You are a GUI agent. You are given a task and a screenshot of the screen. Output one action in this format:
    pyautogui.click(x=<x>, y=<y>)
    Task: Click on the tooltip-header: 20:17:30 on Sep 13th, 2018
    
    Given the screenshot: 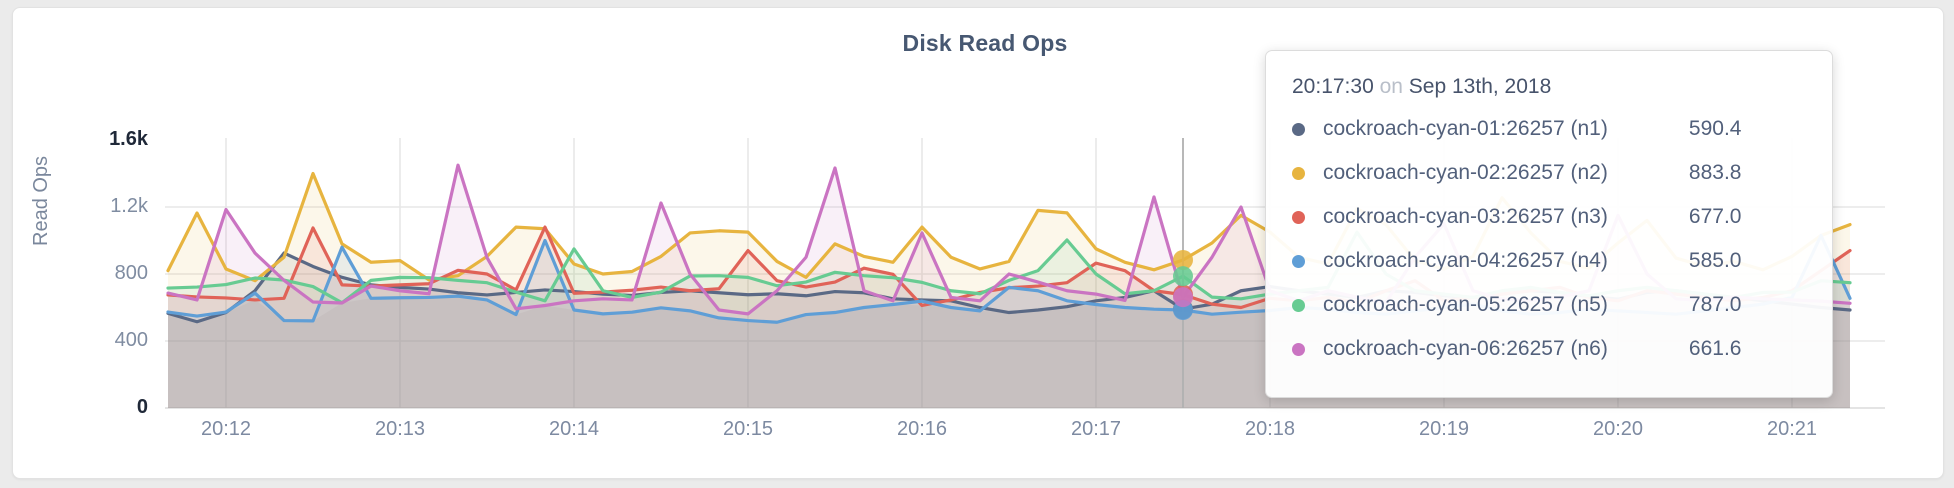 What is the action you would take?
    pyautogui.click(x=1549, y=87)
    